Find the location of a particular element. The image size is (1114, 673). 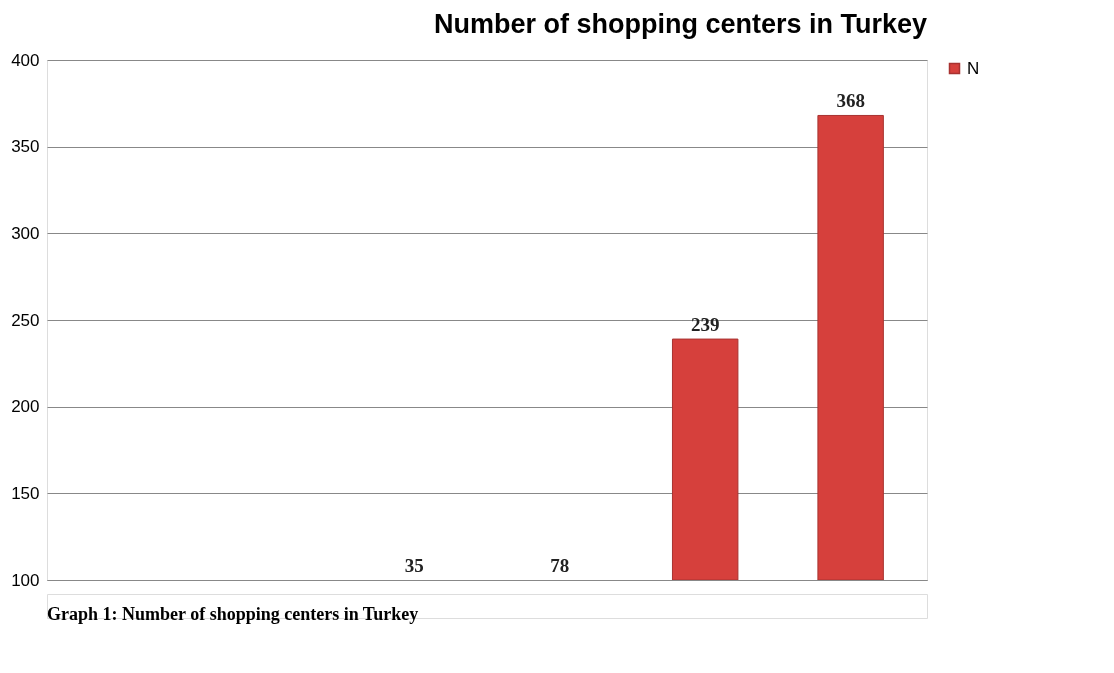

text: 35 is located at coordinates (414, 565).